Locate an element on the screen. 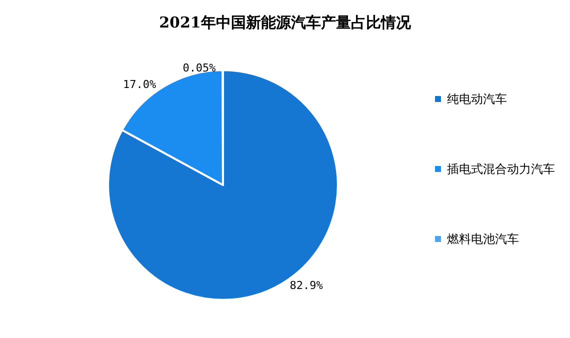 This screenshot has height=338, width=570. data-label: 82.9% is located at coordinates (307, 285).